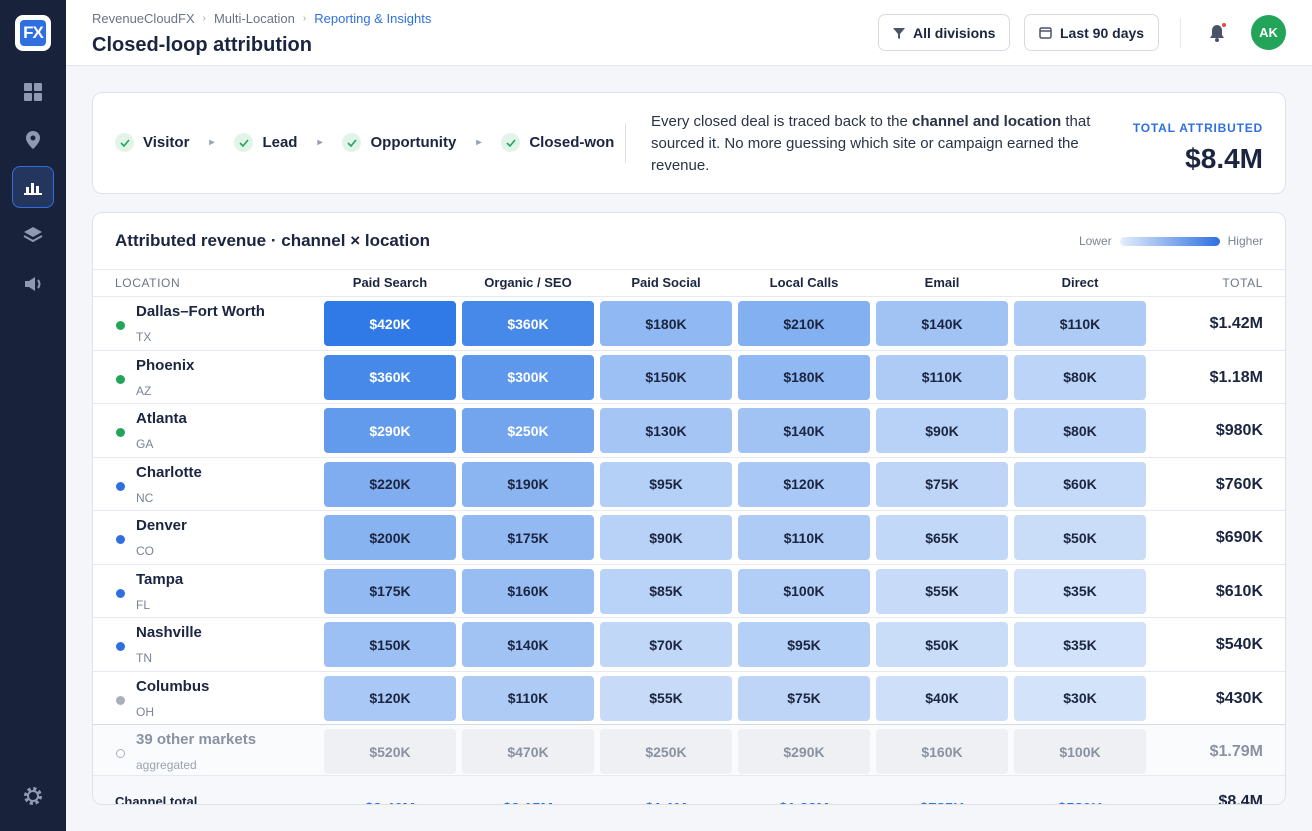  What do you see at coordinates (666, 591) in the screenshot?
I see `heat-cell: $85K` at bounding box center [666, 591].